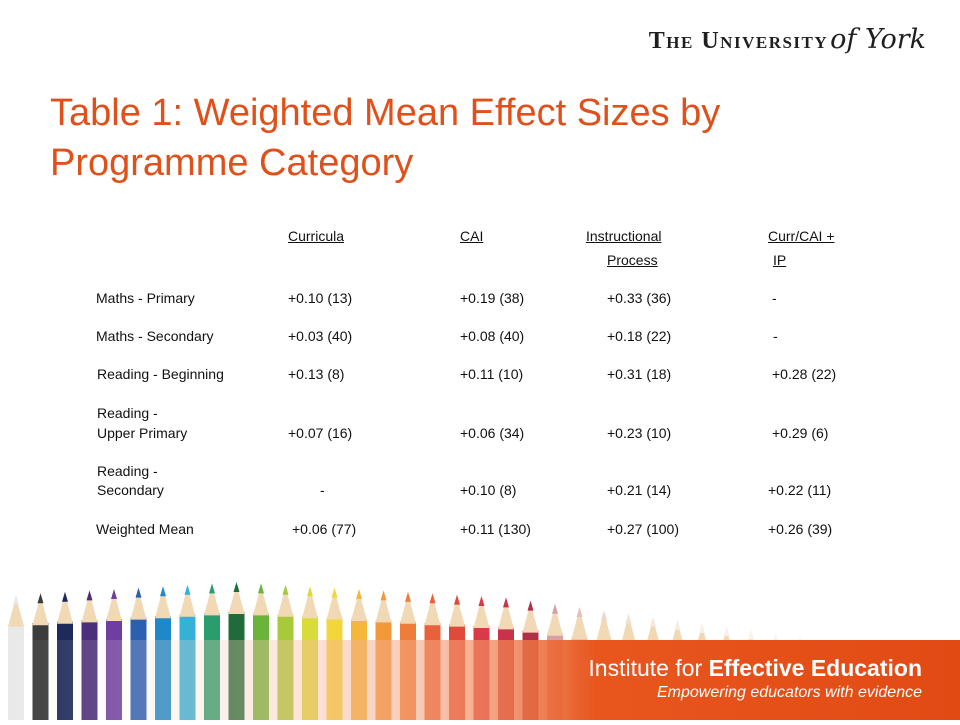 The image size is (960, 725). Describe the element at coordinates (787, 42) in the screenshot. I see `university-of-york-logo: The University of York` at that location.